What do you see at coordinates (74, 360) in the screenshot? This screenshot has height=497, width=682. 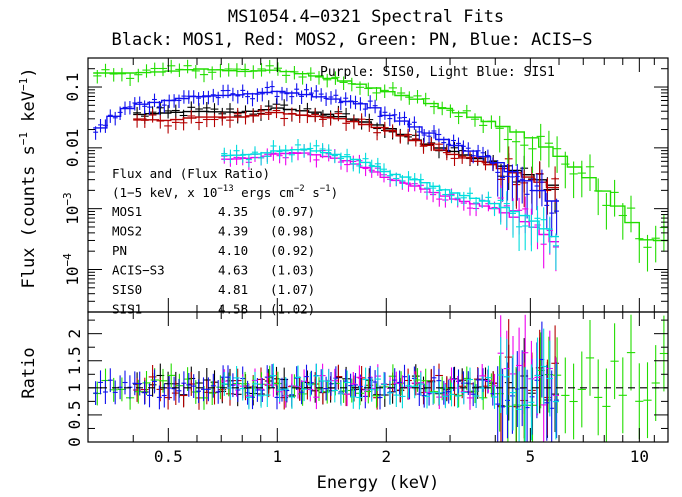 I see `ratio-y-tick-label: 1.5` at bounding box center [74, 360].